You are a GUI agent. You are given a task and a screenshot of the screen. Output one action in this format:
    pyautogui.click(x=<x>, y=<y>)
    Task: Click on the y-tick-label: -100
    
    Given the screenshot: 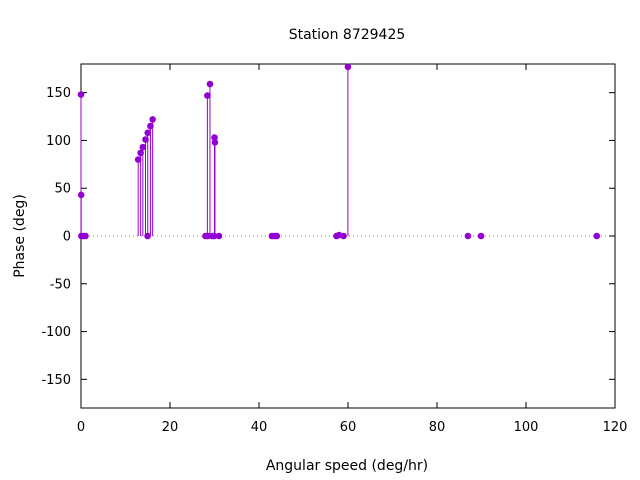 What is the action you would take?
    pyautogui.click(x=56, y=332)
    